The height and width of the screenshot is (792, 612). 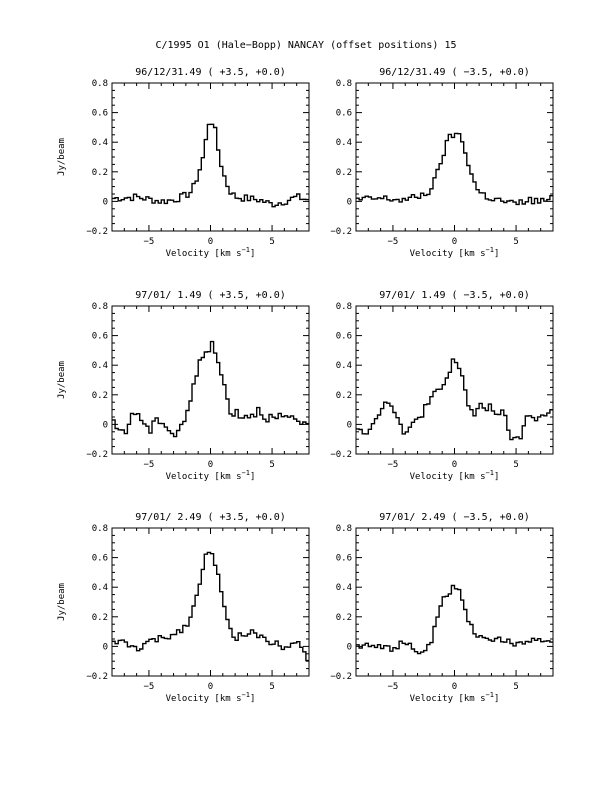 What do you see at coordinates (454, 517) in the screenshot?
I see `panel-title: 97/01/ 2.49 ( −3.5, +0.0)` at bounding box center [454, 517].